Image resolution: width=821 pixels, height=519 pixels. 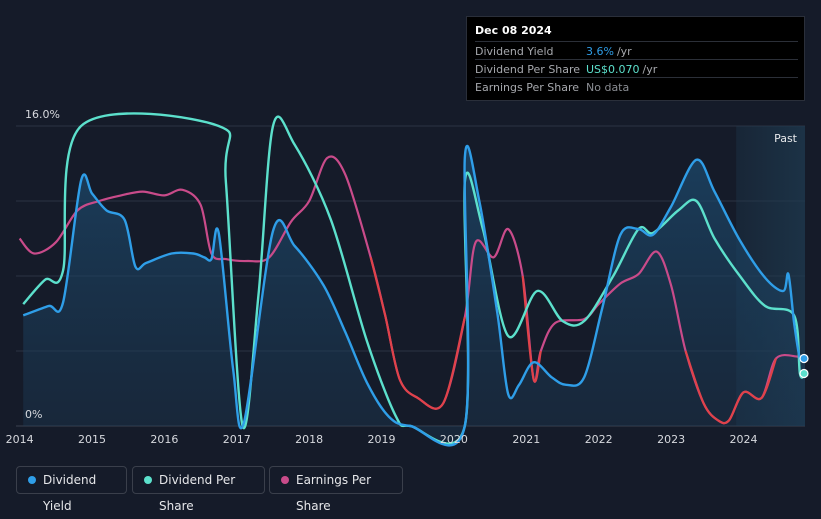 What do you see at coordinates (336, 489) in the screenshot?
I see `legend-earnings-per-share: Earnings Per Share` at bounding box center [336, 489].